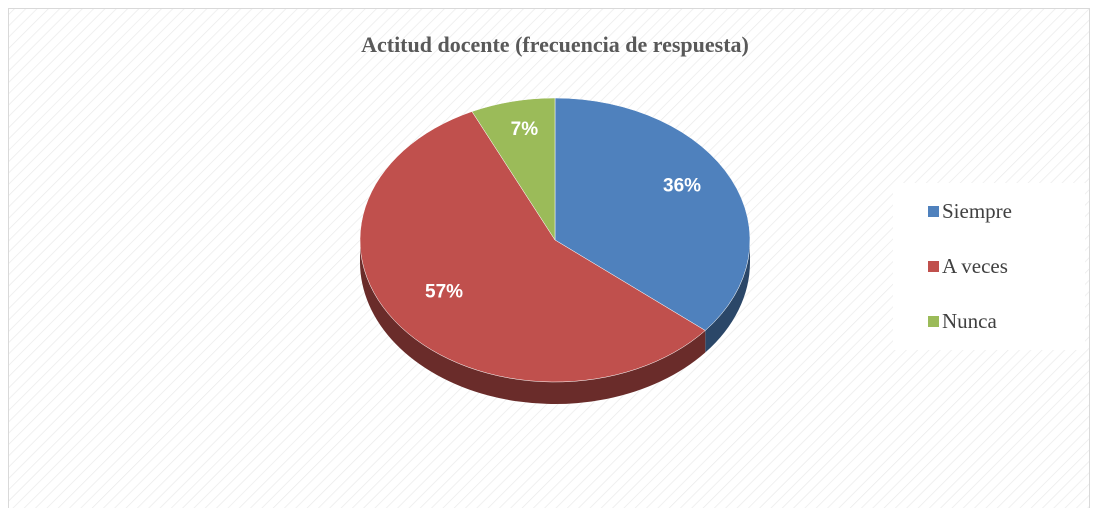 Image resolution: width=1094 pixels, height=508 pixels. I want to click on legend-label: Siempre, so click(977, 211).